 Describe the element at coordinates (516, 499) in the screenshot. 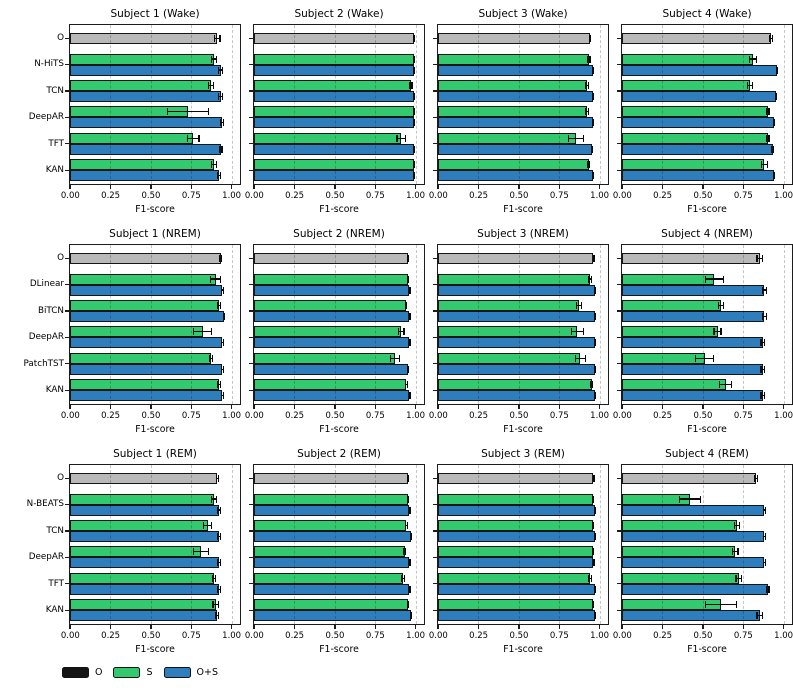

I see `bar-n-beats-s` at that location.